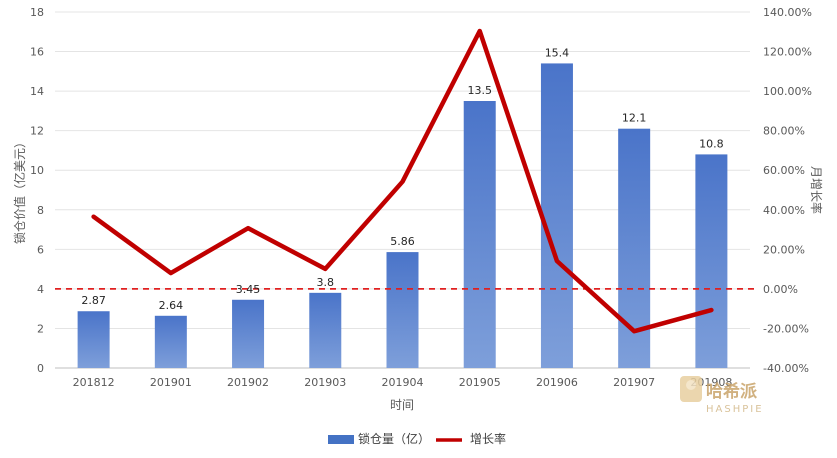  Describe the element at coordinates (786, 368) in the screenshot. I see `y2-tick-label: -40.00%` at that location.